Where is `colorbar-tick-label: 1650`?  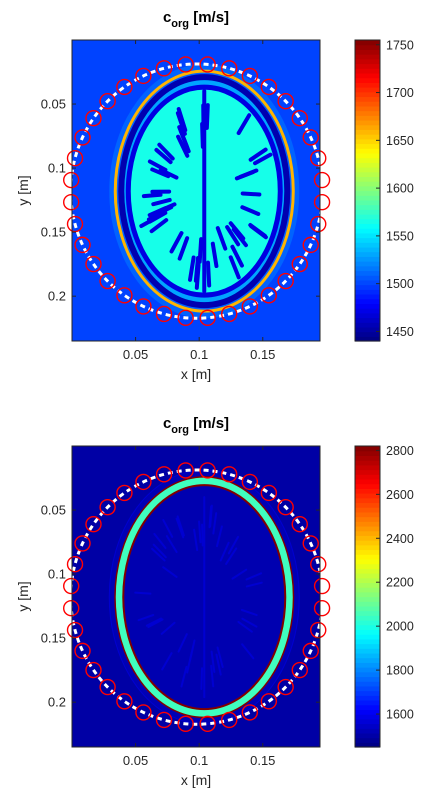 colorbar-tick-label: 1650 is located at coordinates (400, 141).